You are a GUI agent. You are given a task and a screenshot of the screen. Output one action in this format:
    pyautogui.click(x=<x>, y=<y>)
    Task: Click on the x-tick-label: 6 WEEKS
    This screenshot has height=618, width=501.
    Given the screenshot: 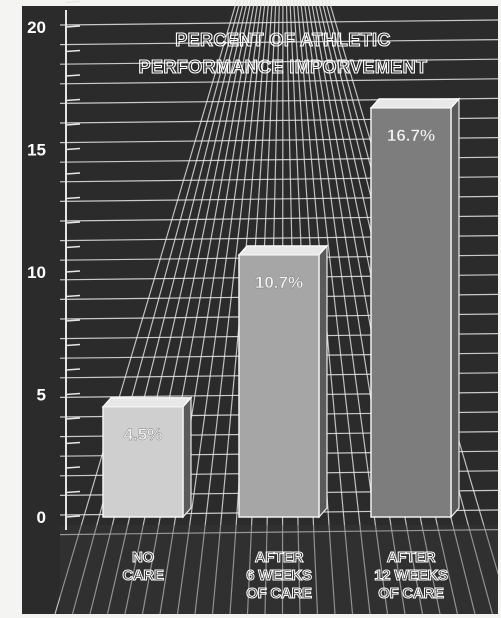 What is the action you would take?
    pyautogui.click(x=279, y=575)
    